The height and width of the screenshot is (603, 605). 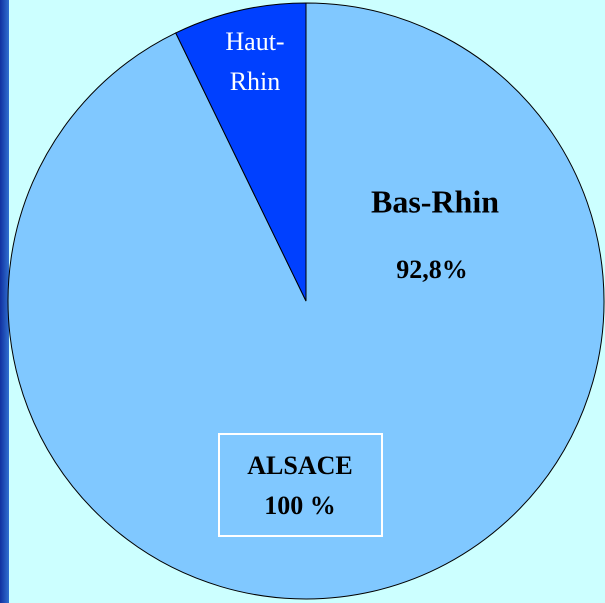 I want to click on slice-label: Haut-Rhin, so click(x=255, y=61).